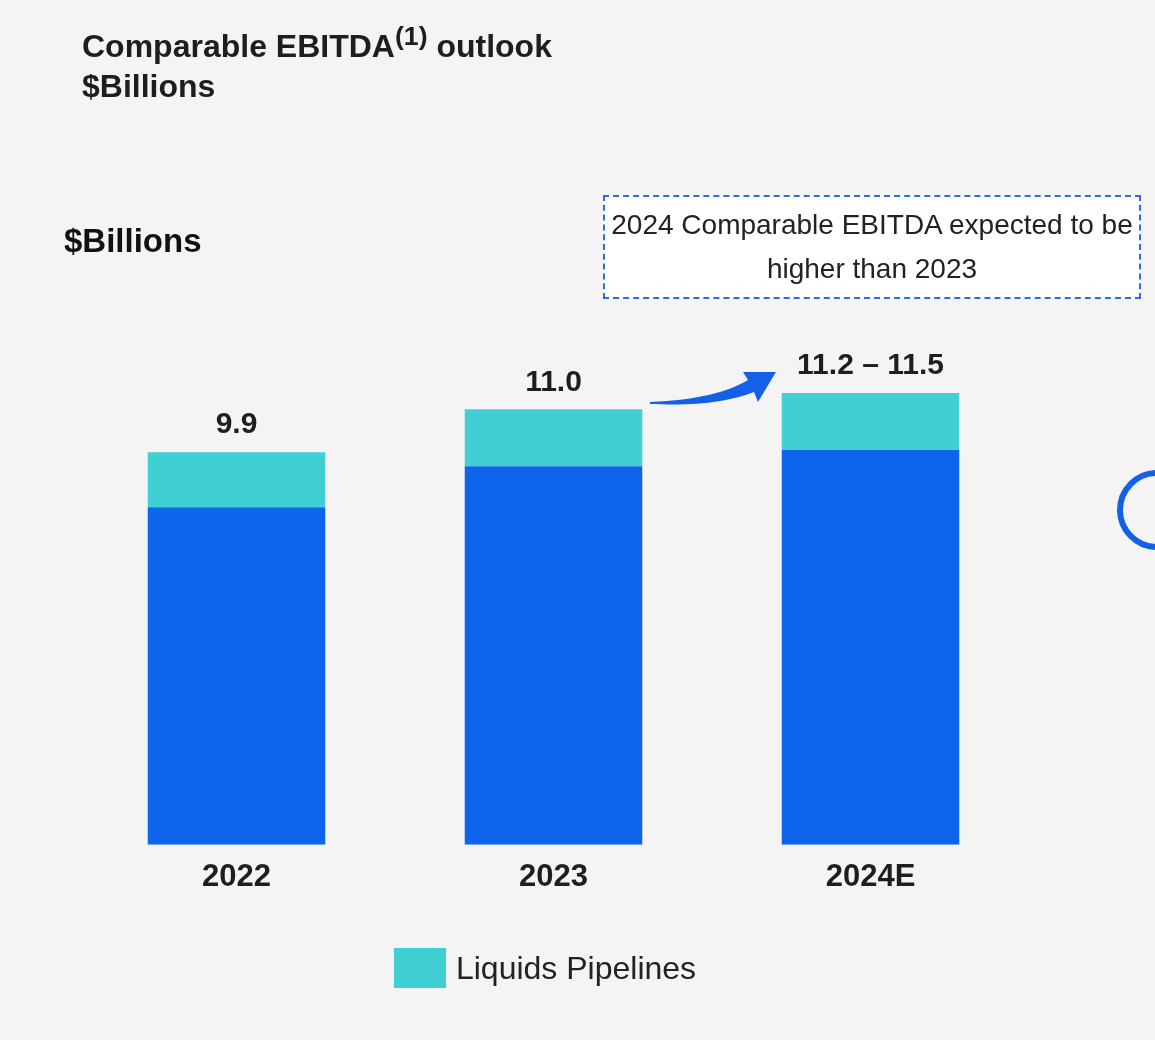 This screenshot has height=1040, width=1155. Describe the element at coordinates (576, 968) in the screenshot. I see `legend-label: Liquids Pipelines` at that location.